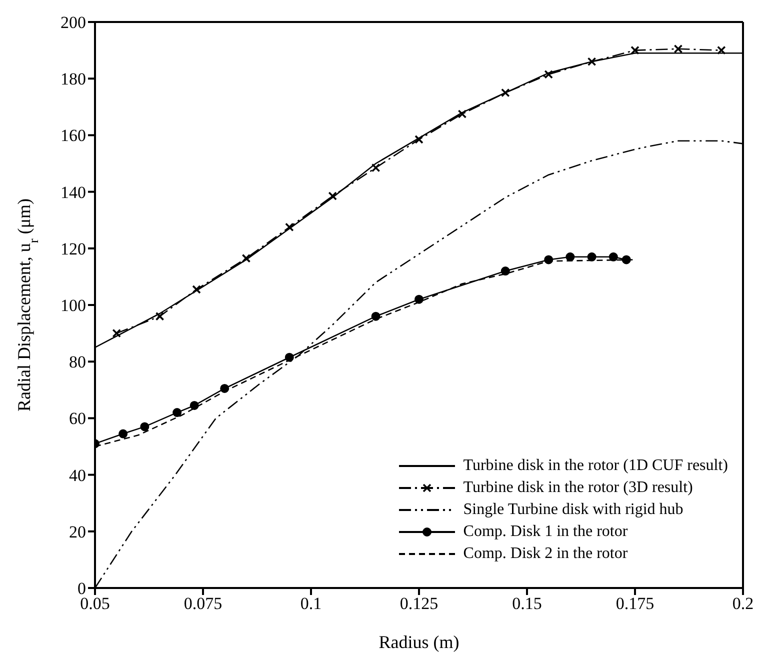 This screenshot has height=671, width=766. What do you see at coordinates (77, 362) in the screenshot?
I see `y-tick-label: 80` at bounding box center [77, 362].